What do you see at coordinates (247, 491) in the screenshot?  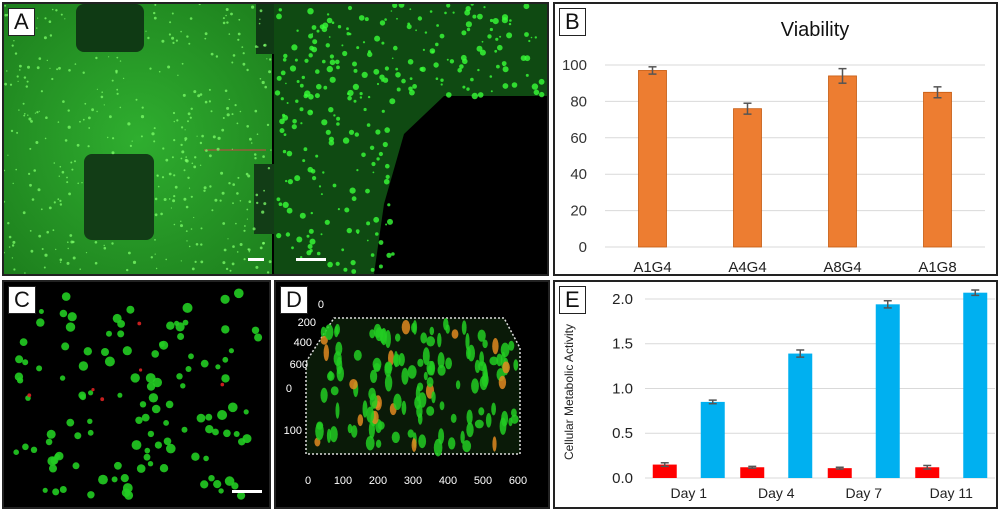 I see `scale-bar` at bounding box center [247, 491].